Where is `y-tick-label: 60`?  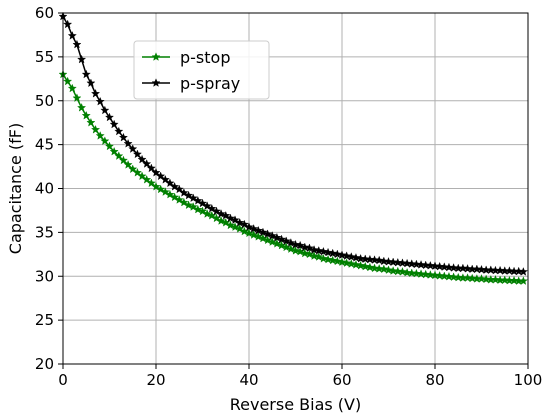
y-tick-label: 60 is located at coordinates (44, 13).